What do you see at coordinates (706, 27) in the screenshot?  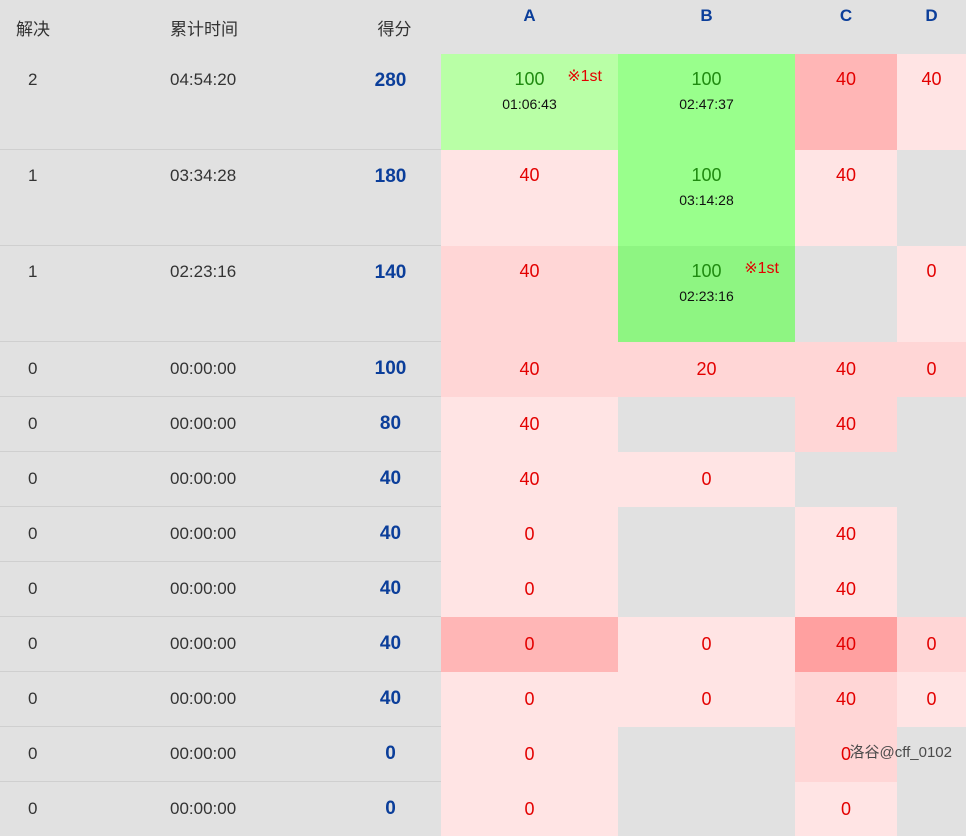 I see `header-problem-b: B` at bounding box center [706, 27].